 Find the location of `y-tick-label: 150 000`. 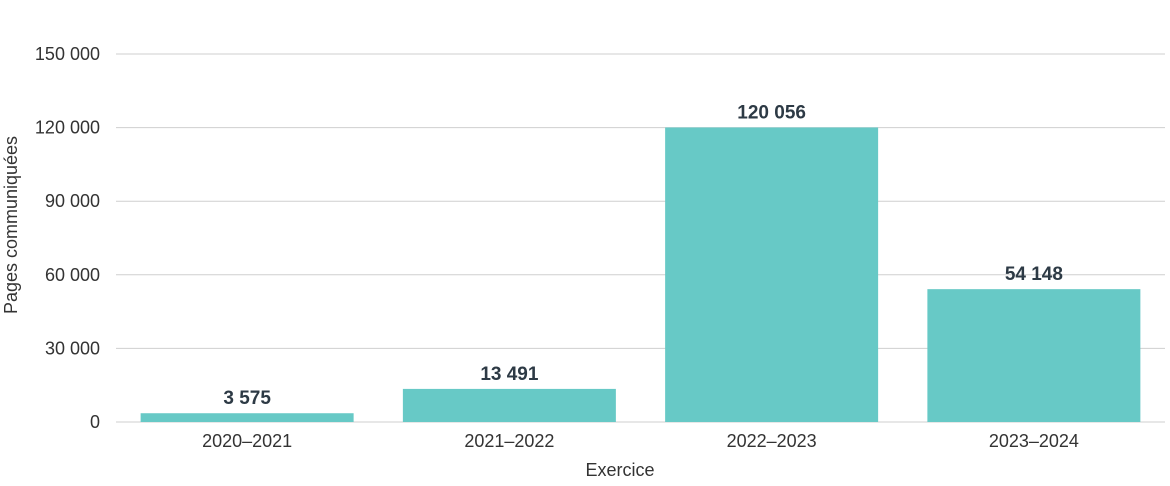

y-tick-label: 150 000 is located at coordinates (67, 54).